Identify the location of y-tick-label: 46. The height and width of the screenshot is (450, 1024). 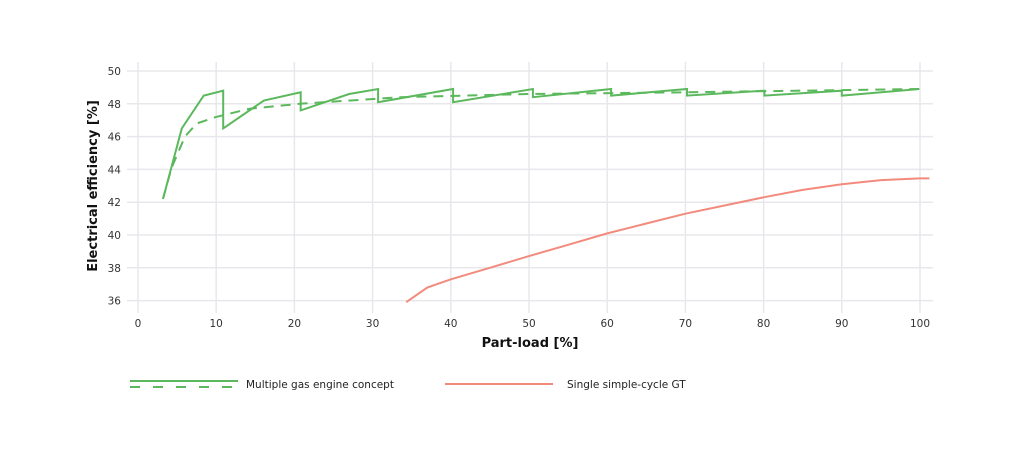
(115, 138).